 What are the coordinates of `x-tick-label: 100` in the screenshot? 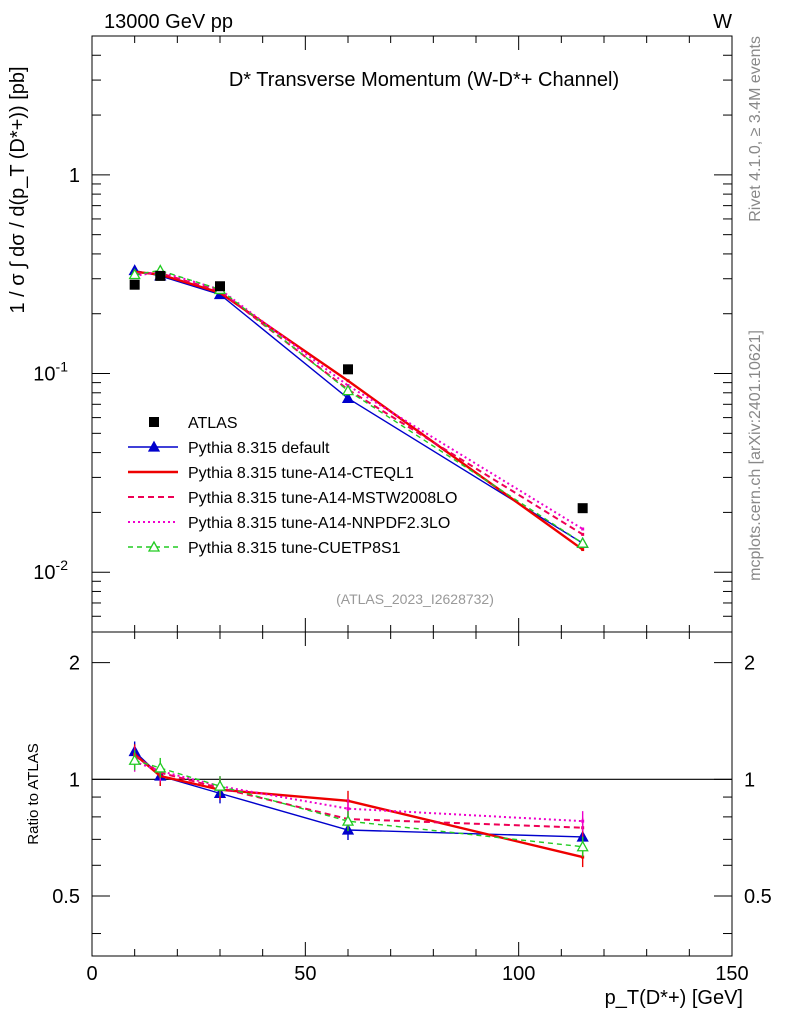 It's located at (518, 974).